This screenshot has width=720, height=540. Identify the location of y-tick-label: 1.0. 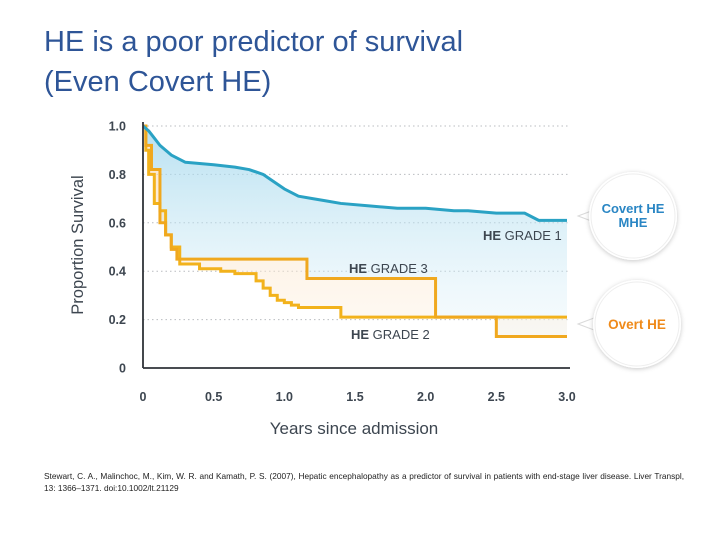
(117, 127).